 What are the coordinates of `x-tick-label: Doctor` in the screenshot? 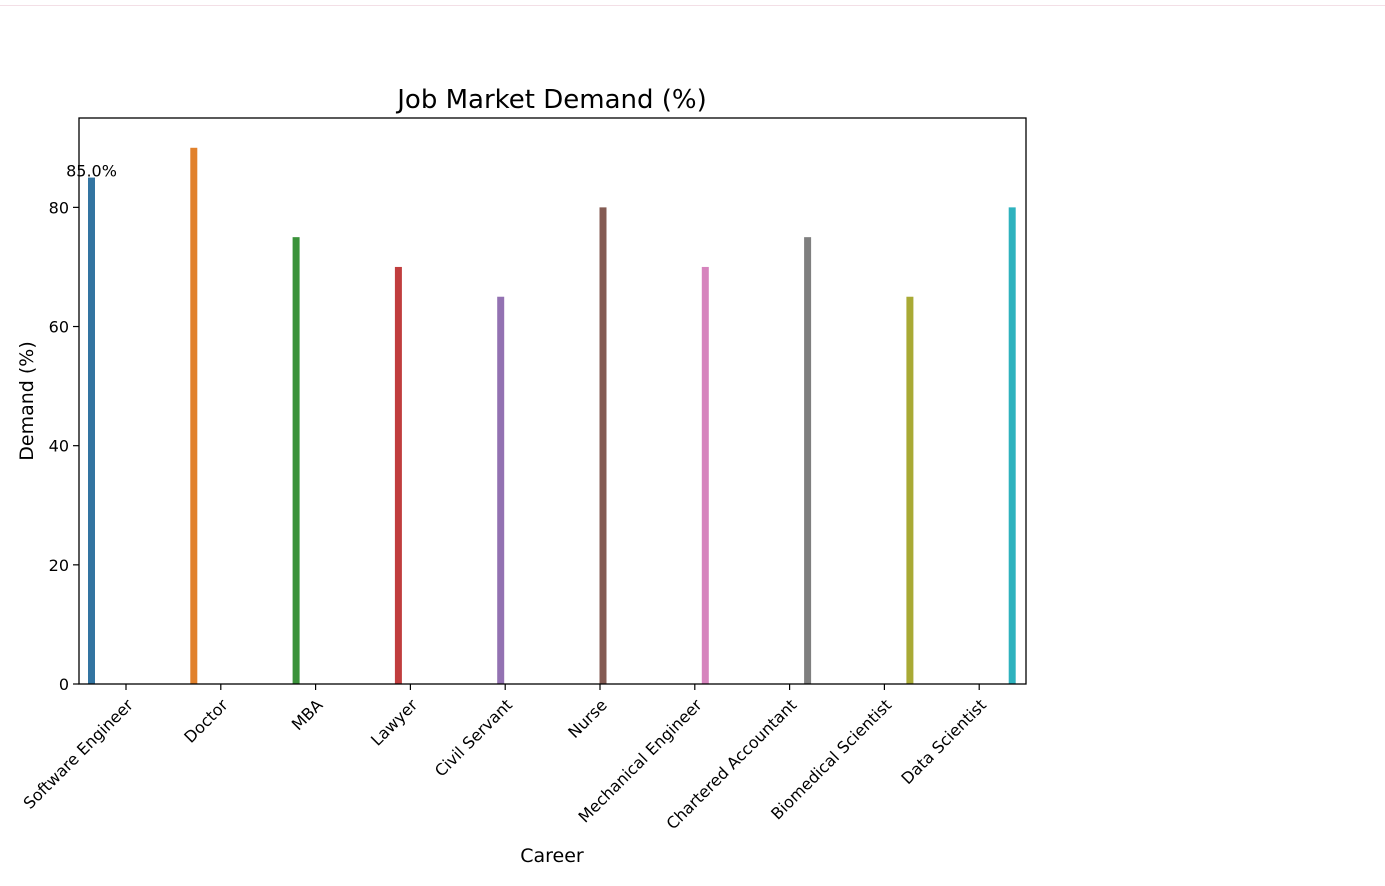 It's located at (206, 721).